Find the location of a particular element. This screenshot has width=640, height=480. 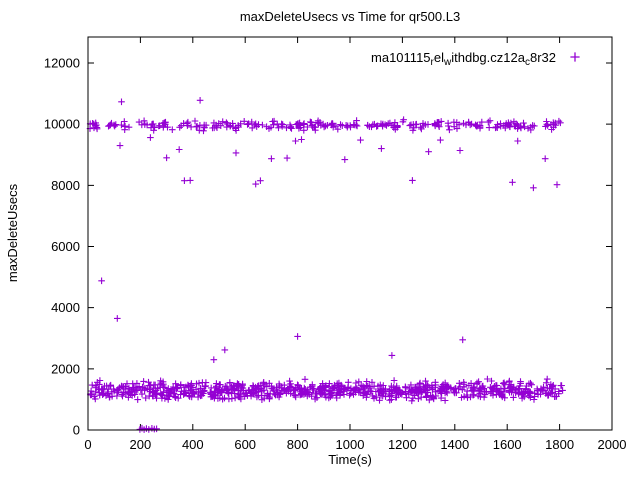

legend-label-subscript: c is located at coordinates (527, 62).